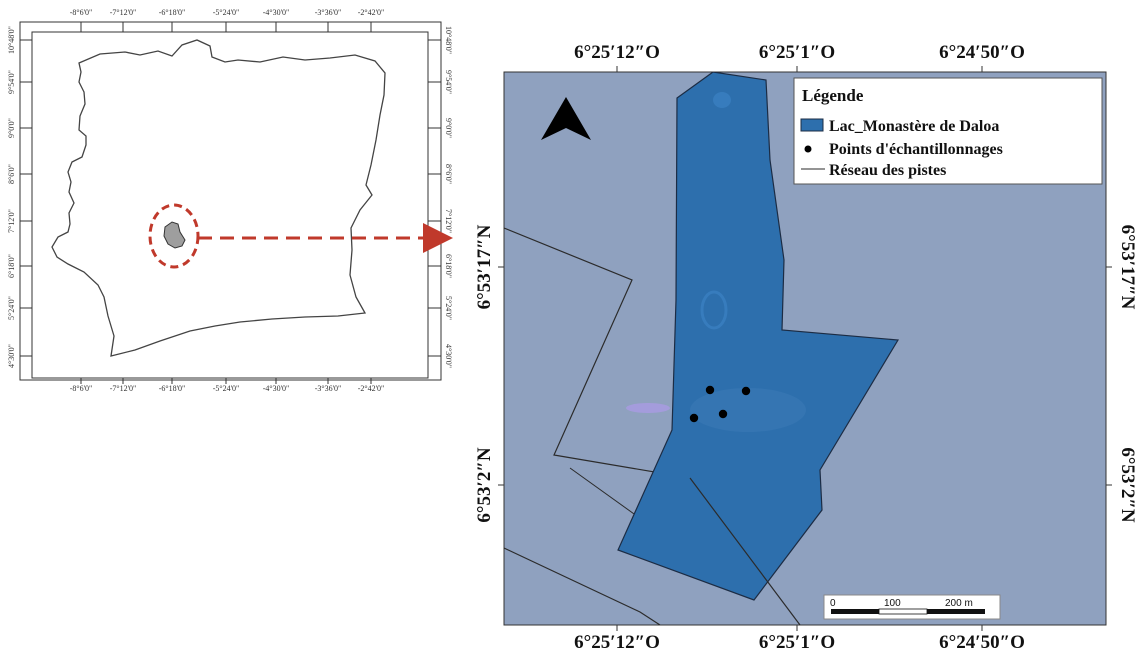  Describe the element at coordinates (11, 128) in the screenshot. I see `inset-left-label: 9°0'0"` at that location.